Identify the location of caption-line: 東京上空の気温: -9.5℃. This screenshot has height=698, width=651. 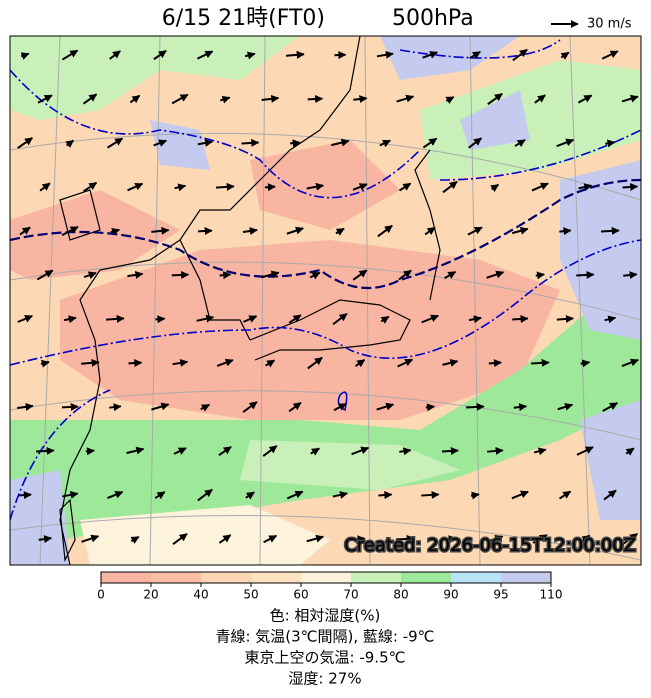
(325, 658).